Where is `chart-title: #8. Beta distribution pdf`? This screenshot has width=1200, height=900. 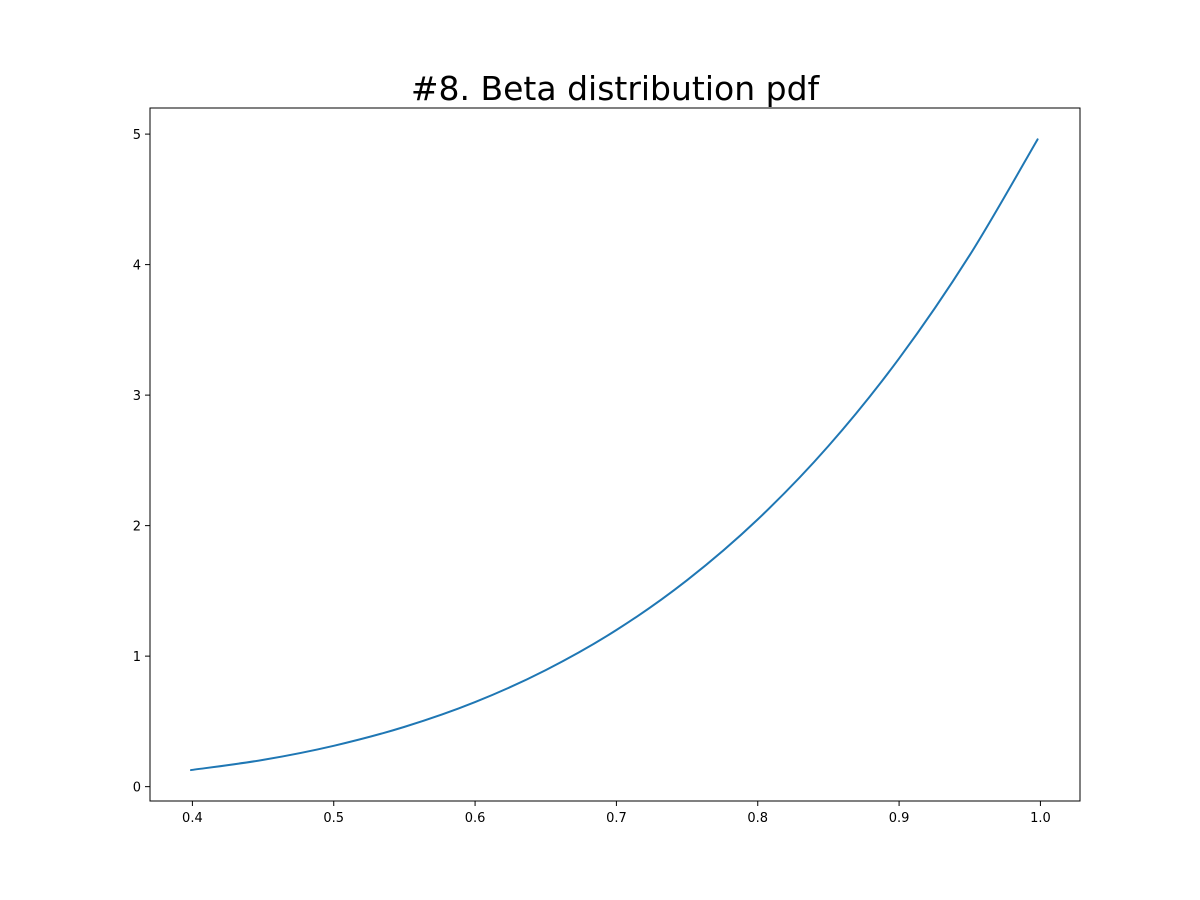
chart-title: #8. Beta distribution pdf is located at coordinates (616, 88).